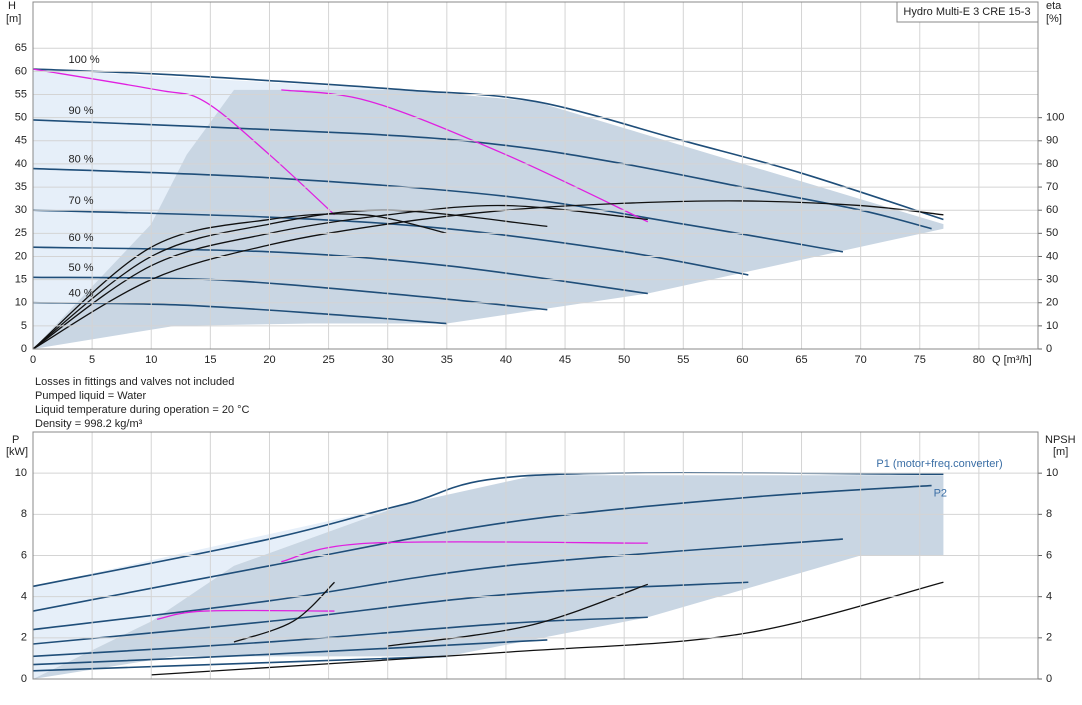 This screenshot has width=1082, height=705. Describe the element at coordinates (15, 440) in the screenshot. I see `y-label: P` at that location.